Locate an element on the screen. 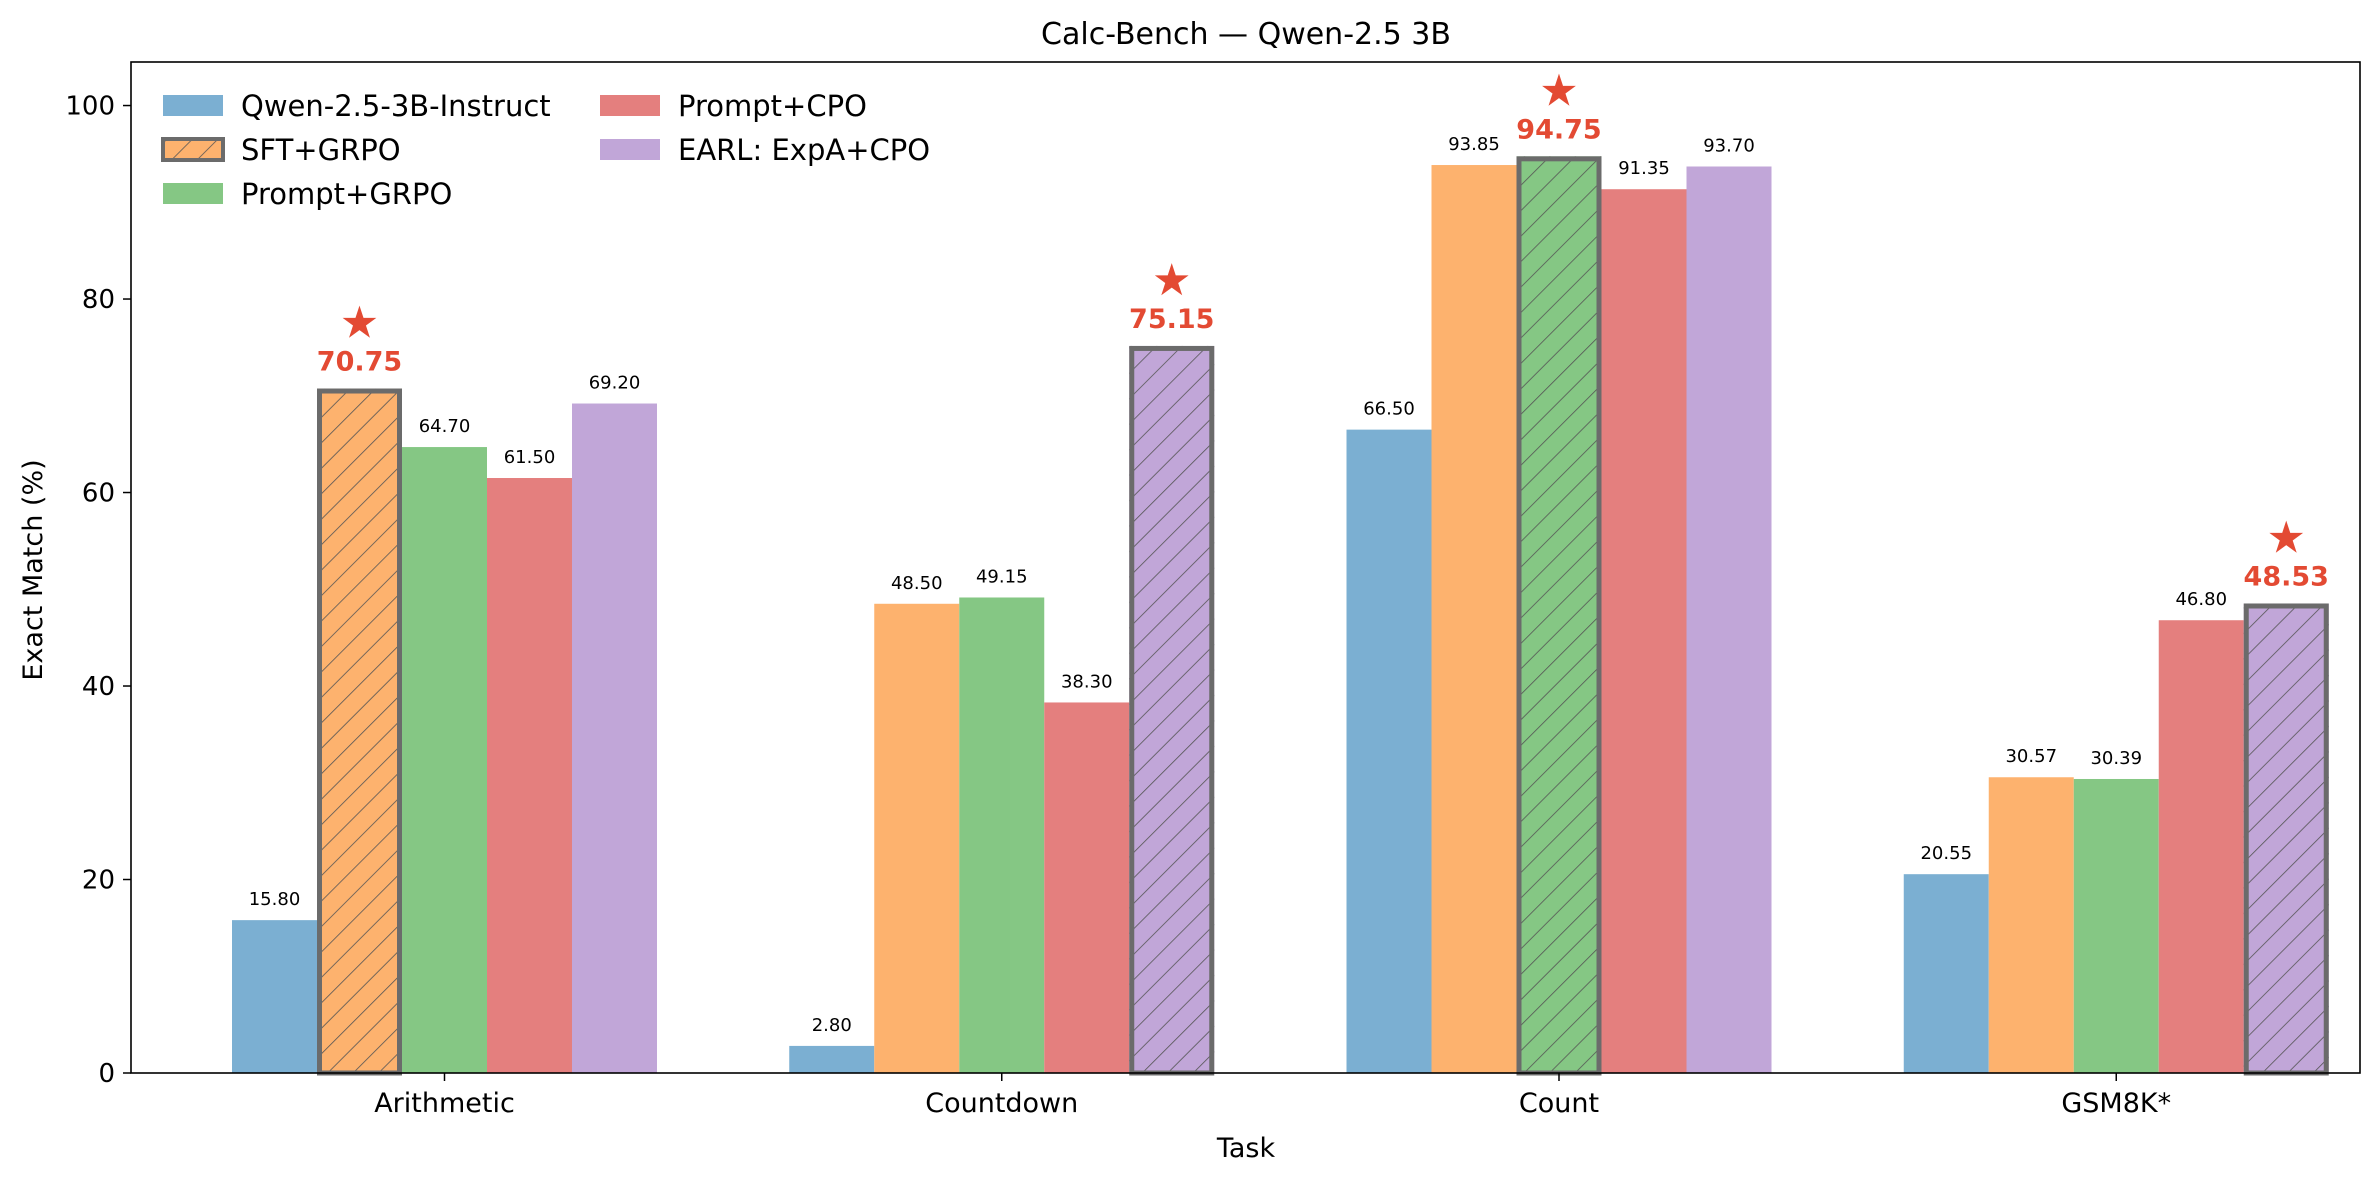 The image size is (2379, 1185). x-tick-label: Arithmetic is located at coordinates (444, 1103).